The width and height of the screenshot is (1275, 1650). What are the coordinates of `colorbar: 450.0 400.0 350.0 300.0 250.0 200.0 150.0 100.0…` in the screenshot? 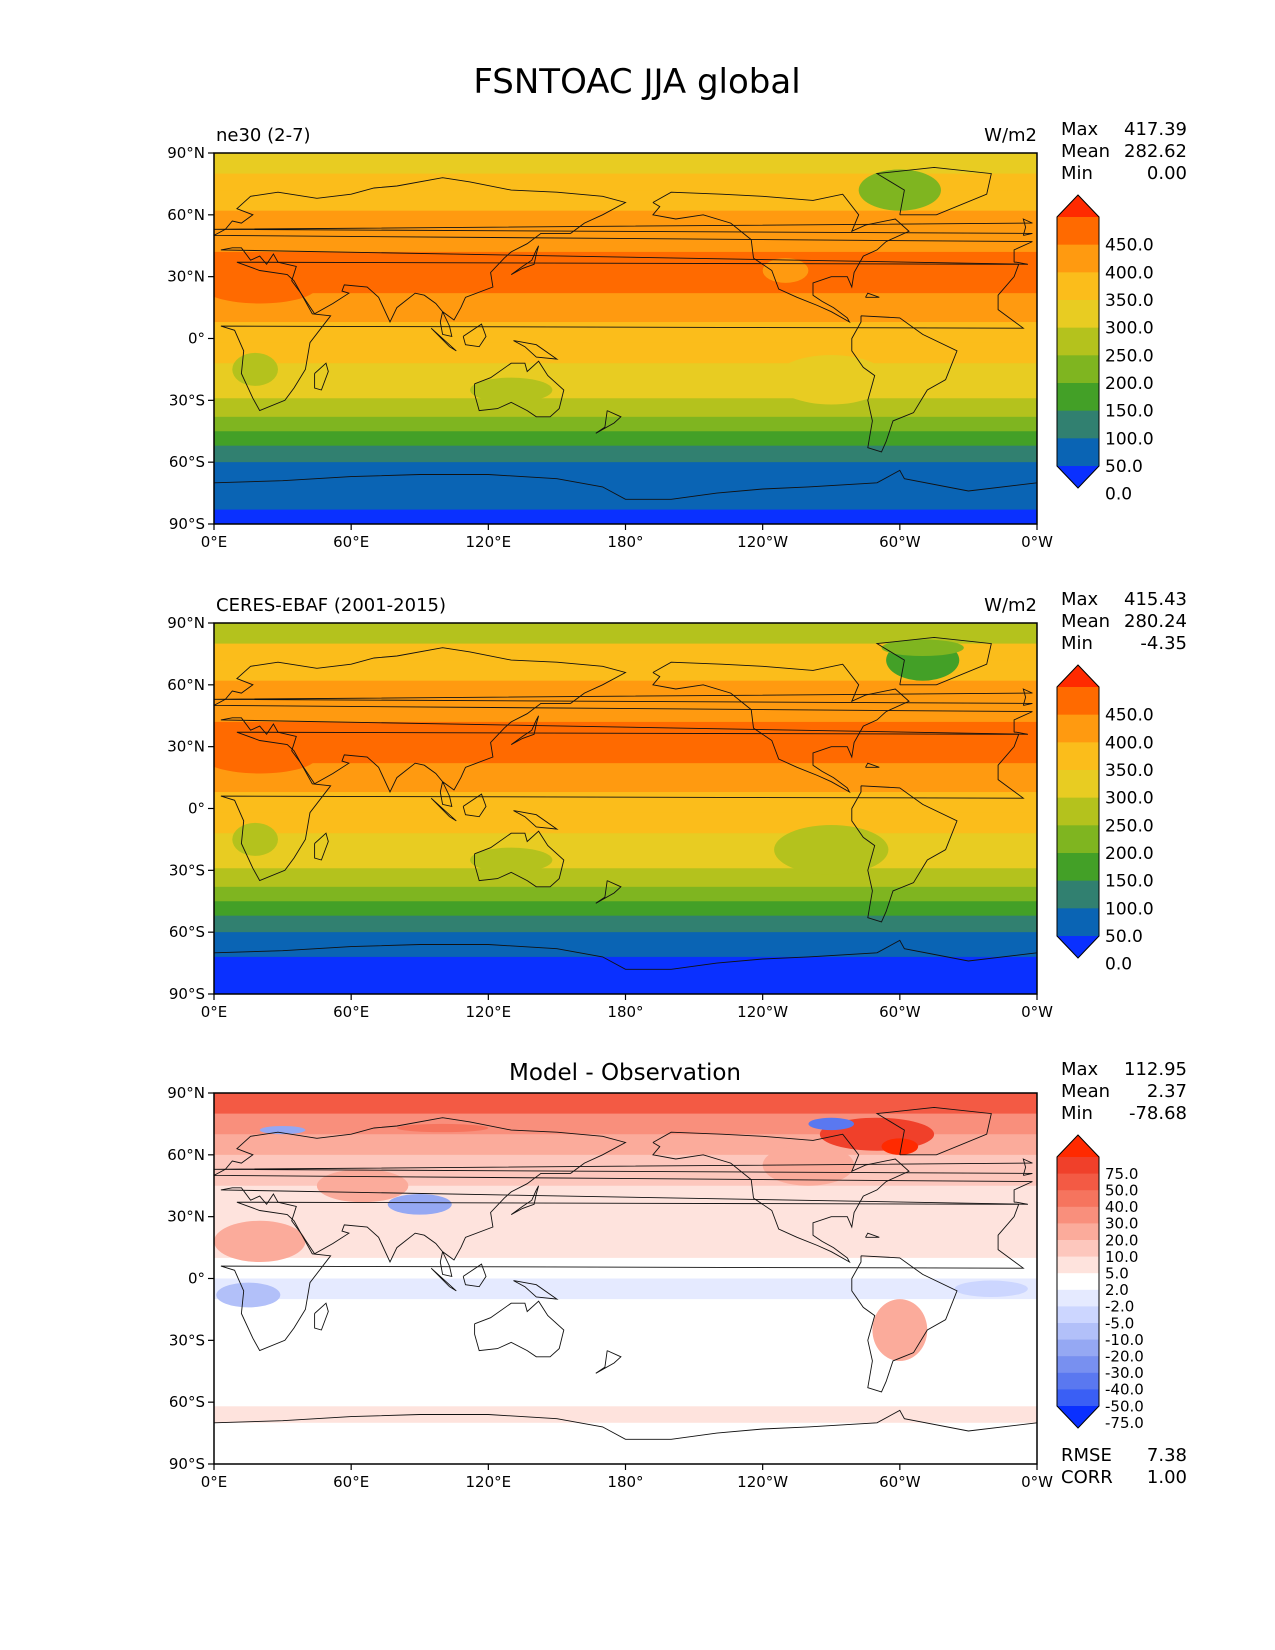 It's located at (1105, 349).